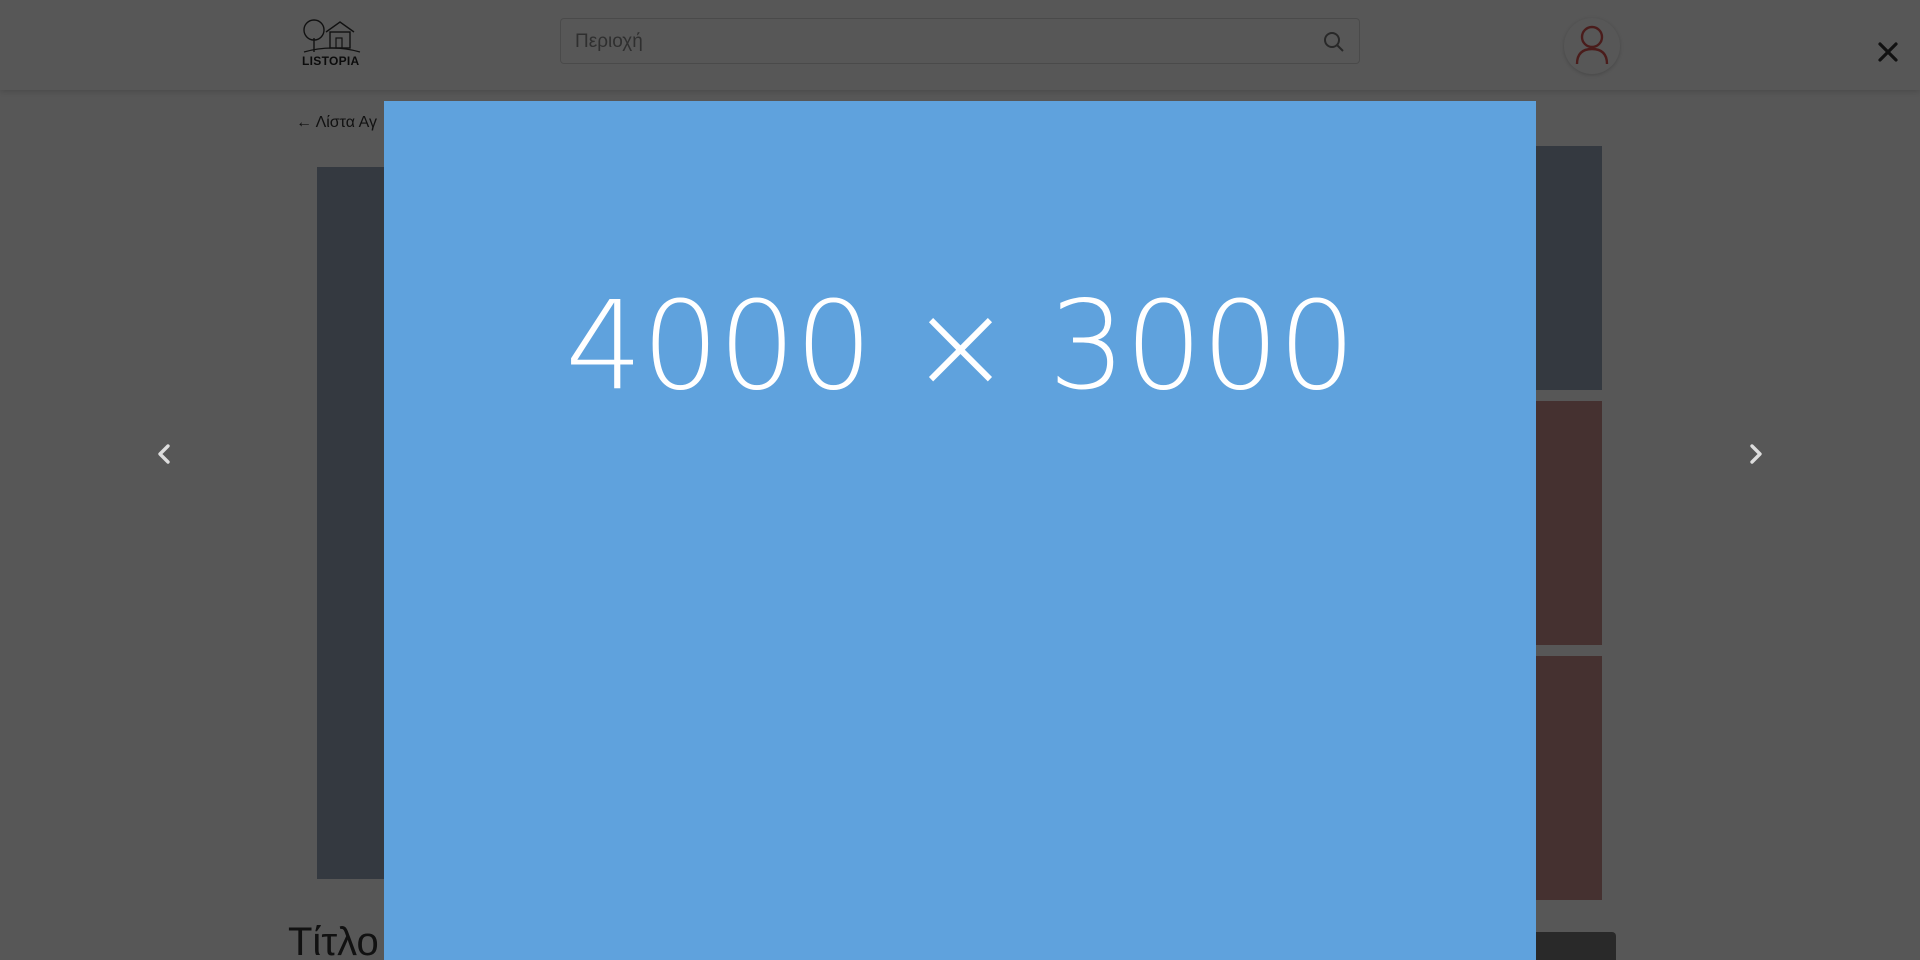  I want to click on chevron-right-icon, so click(1756, 454).